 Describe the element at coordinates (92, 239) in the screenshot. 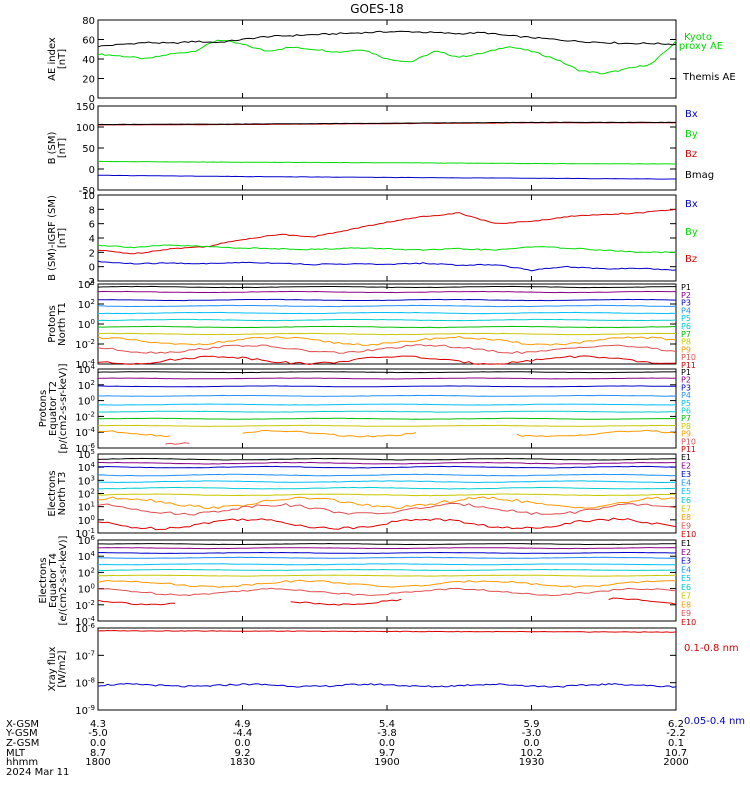

I see `y-tick-label: 4` at that location.